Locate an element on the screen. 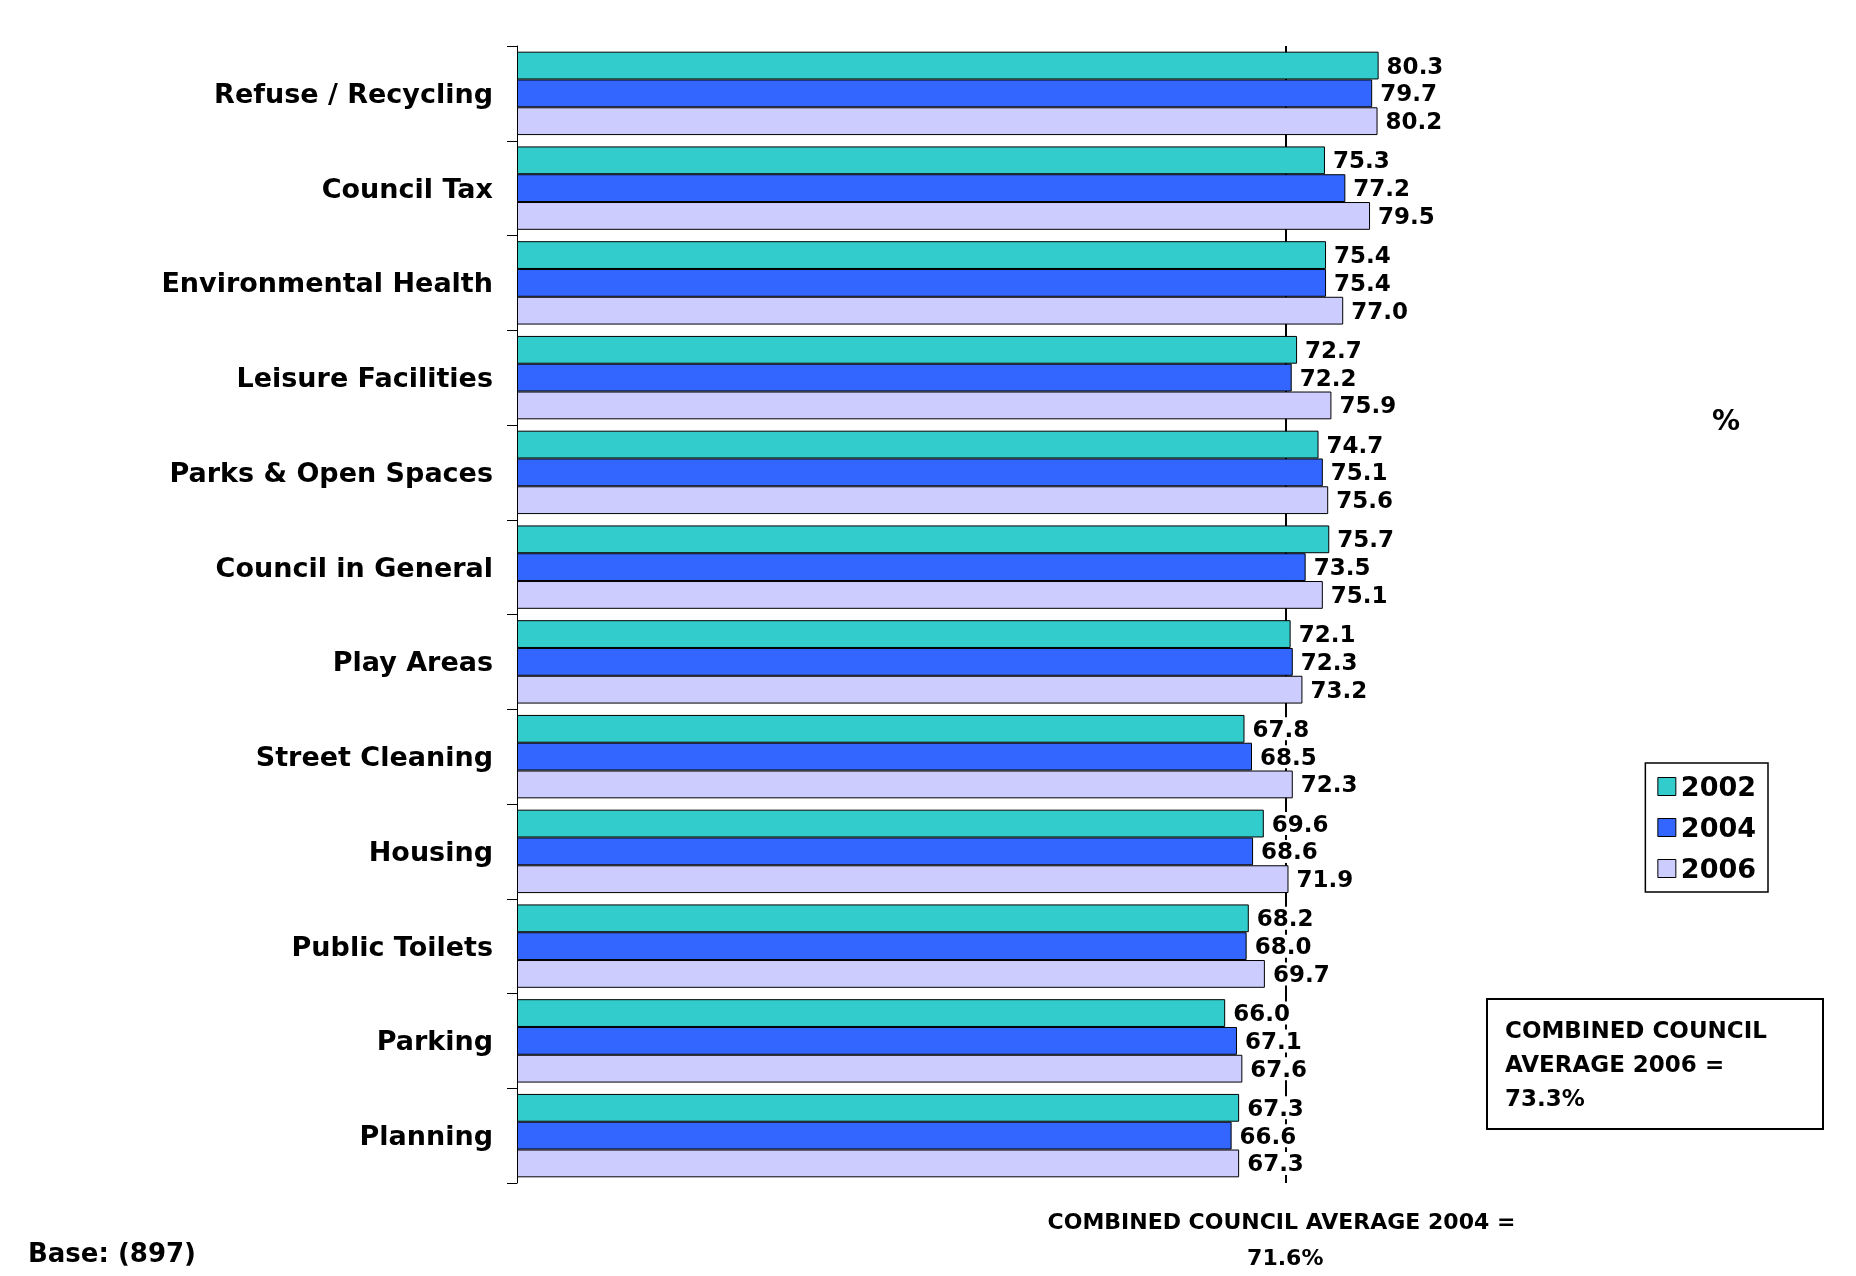 Image resolution: width=1856 pixels, height=1276 pixels. y-tick-label: Planning is located at coordinates (426, 1136).